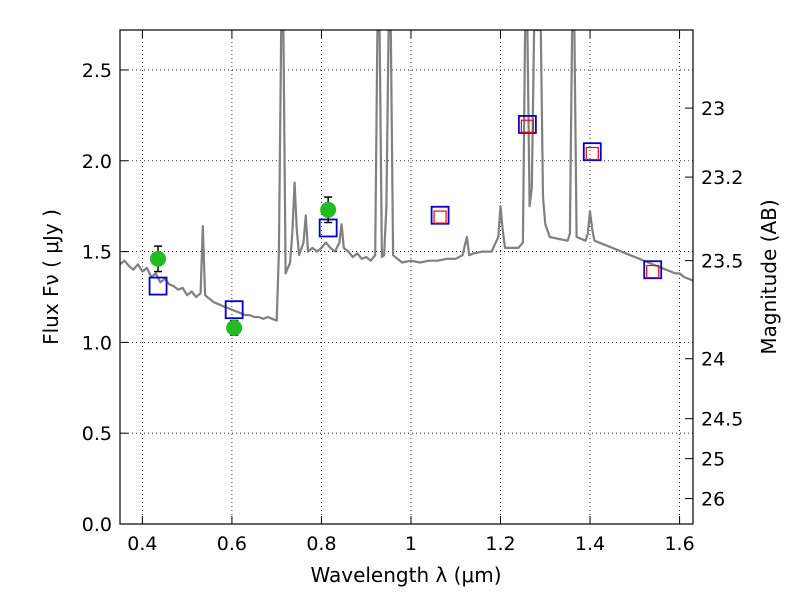 Image resolution: width=800 pixels, height=600 pixels. What do you see at coordinates (97, 253) in the screenshot?
I see `y-tick-label: 1.5` at bounding box center [97, 253].